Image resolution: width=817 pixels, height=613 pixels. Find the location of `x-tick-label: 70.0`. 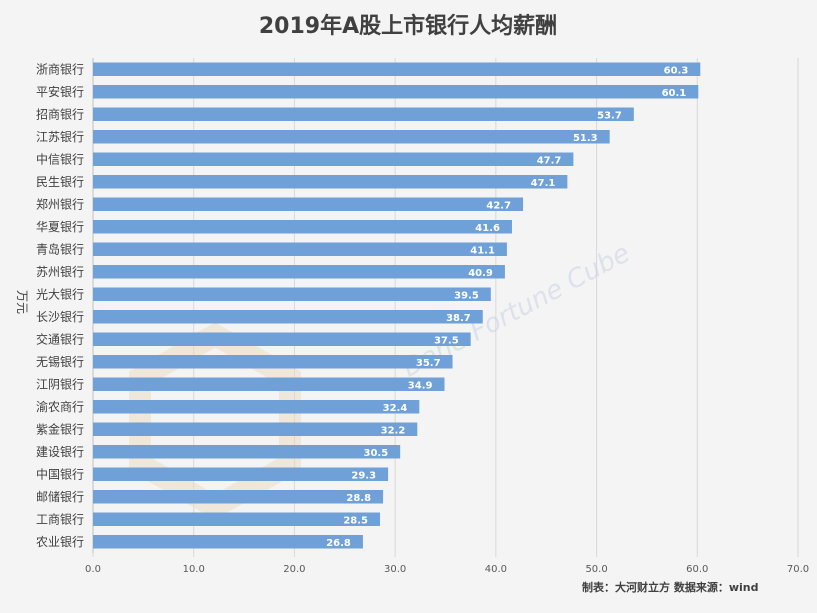

x-tick-label: 70.0 is located at coordinates (798, 569).